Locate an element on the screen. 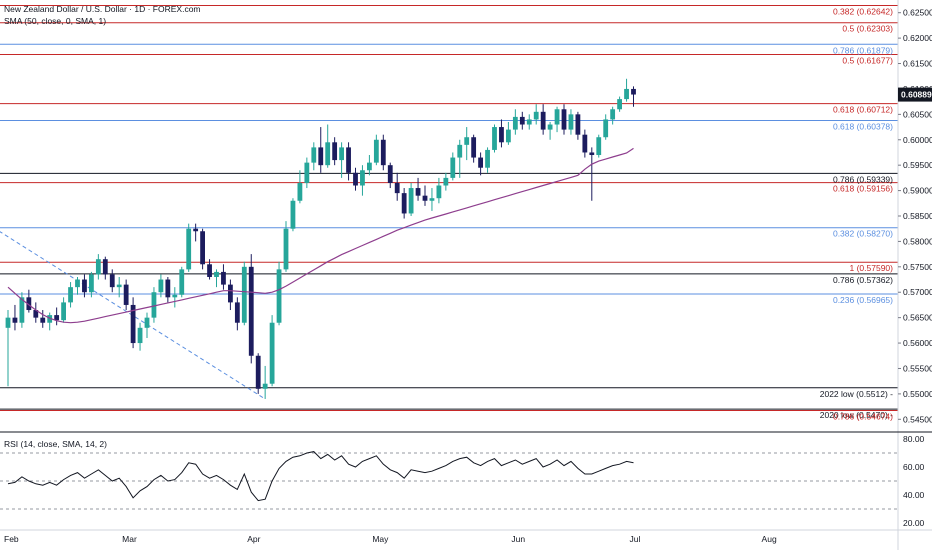  x-tick-label: Feb is located at coordinates (11, 539).